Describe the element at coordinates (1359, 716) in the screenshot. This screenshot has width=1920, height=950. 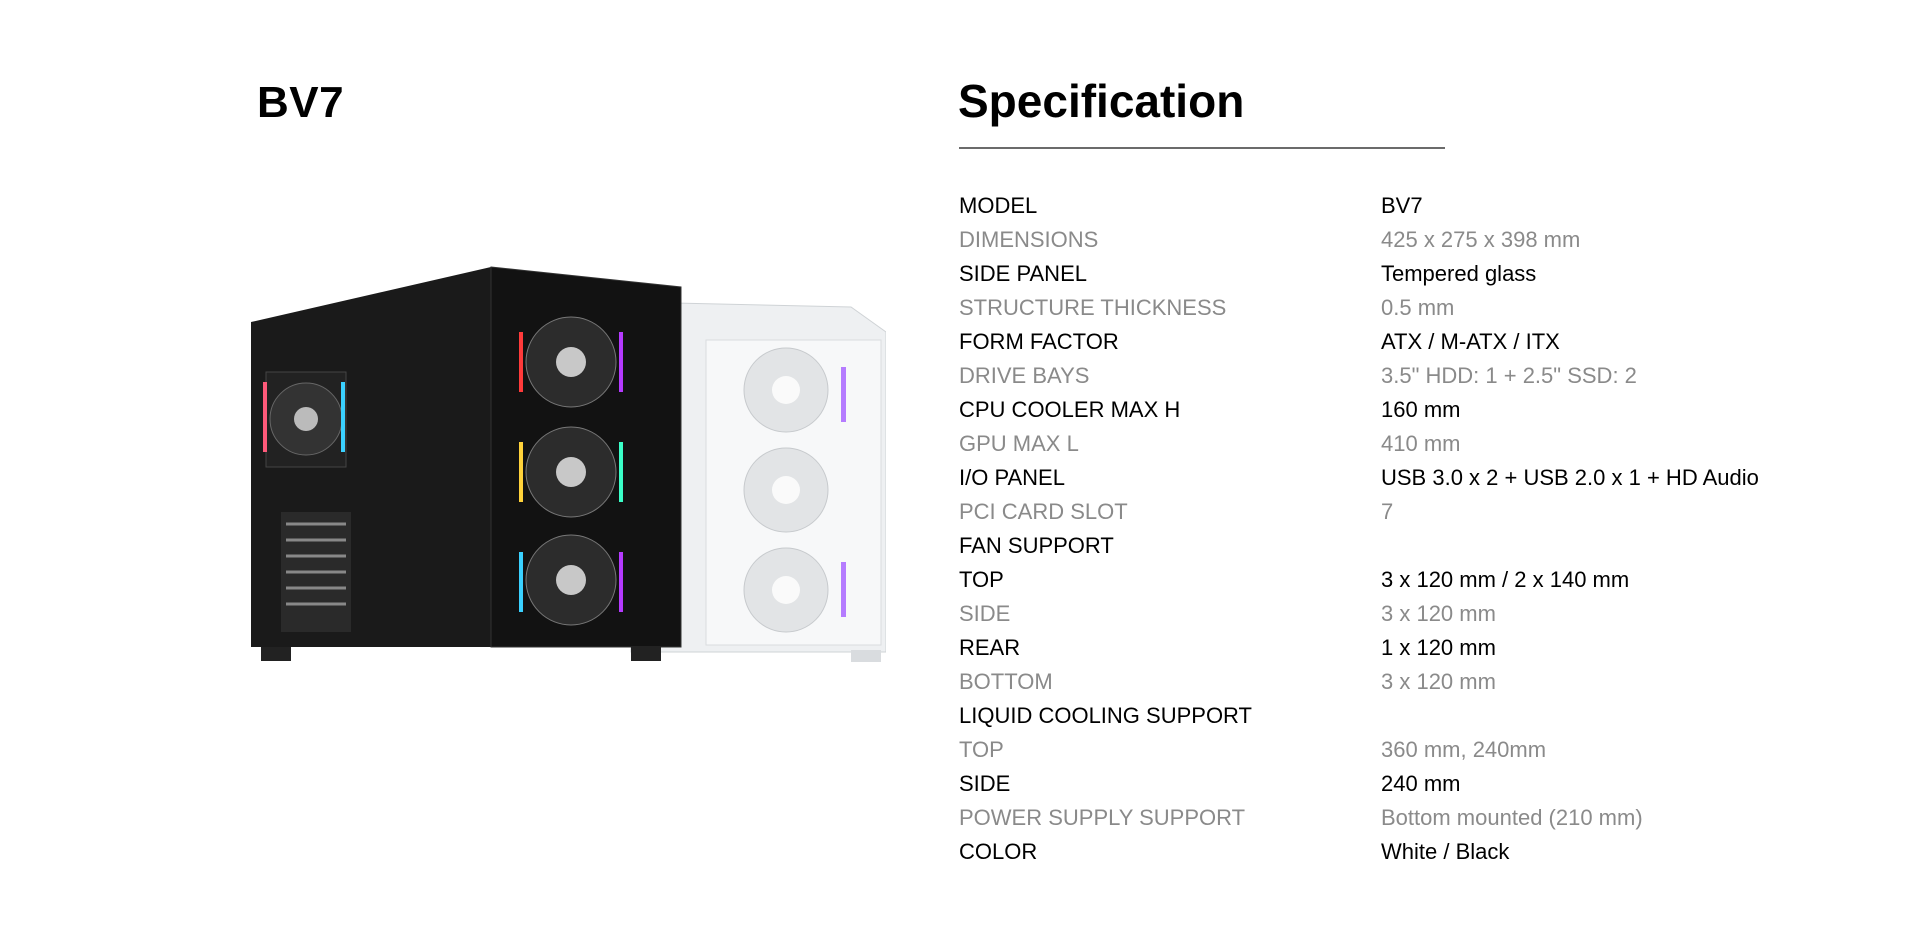
I see `spec-row: LIQUID COOLING SUPPORT` at that location.